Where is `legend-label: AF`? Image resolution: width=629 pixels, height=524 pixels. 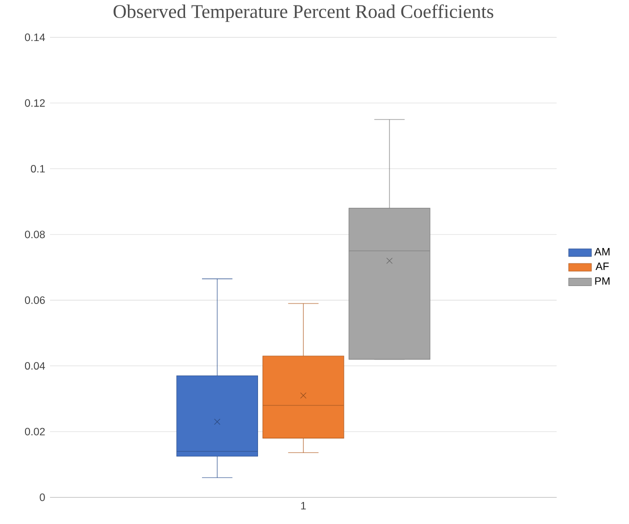 legend-label: AF is located at coordinates (602, 266).